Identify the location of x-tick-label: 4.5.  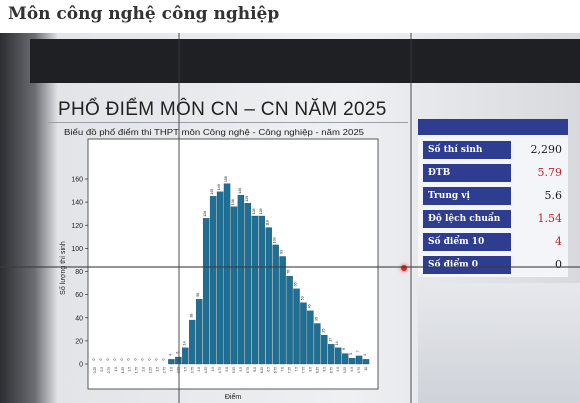
(213, 369).